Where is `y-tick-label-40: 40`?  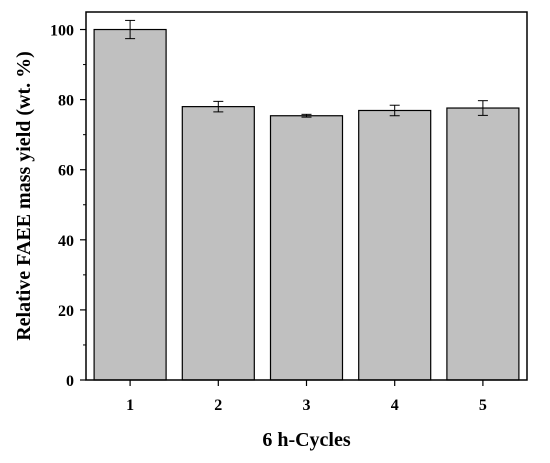 y-tick-label-40: 40 is located at coordinates (66, 241).